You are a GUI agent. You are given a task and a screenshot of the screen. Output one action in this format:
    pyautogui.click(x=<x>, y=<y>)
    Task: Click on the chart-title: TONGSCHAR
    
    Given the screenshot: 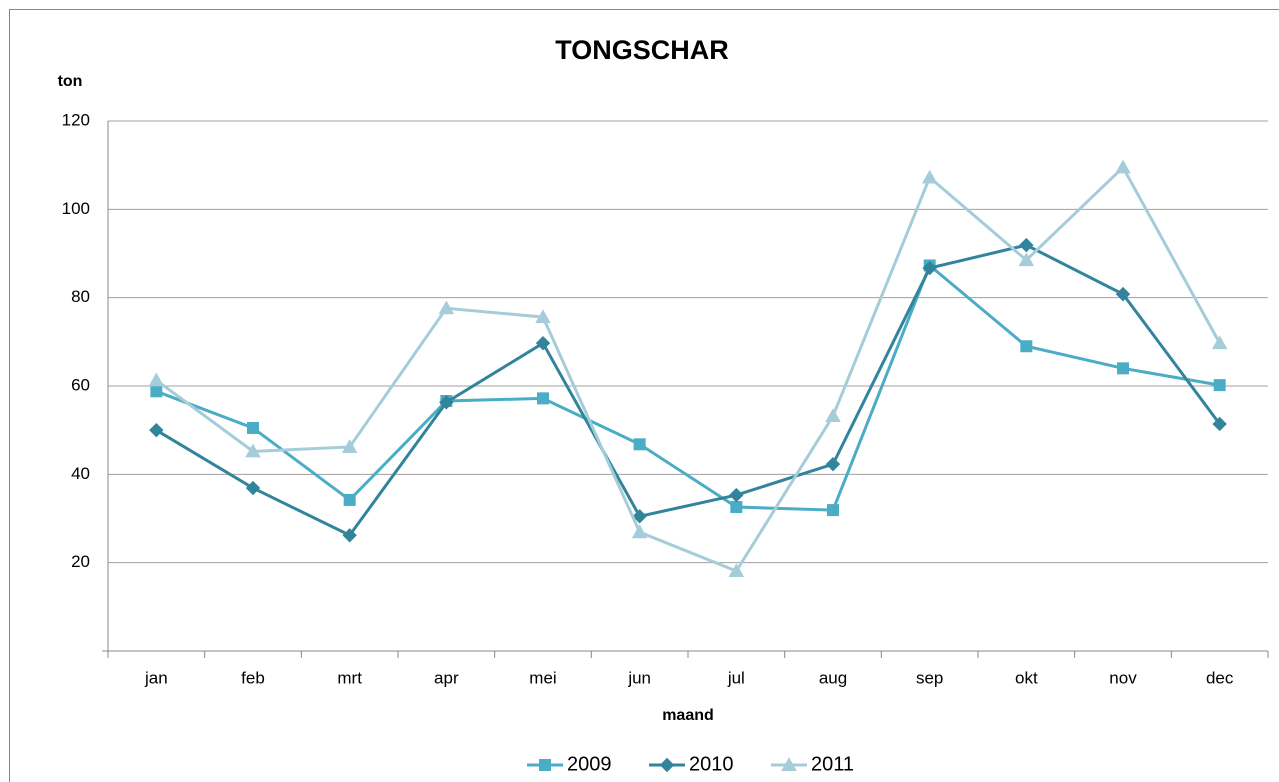 What is the action you would take?
    pyautogui.click(x=642, y=50)
    